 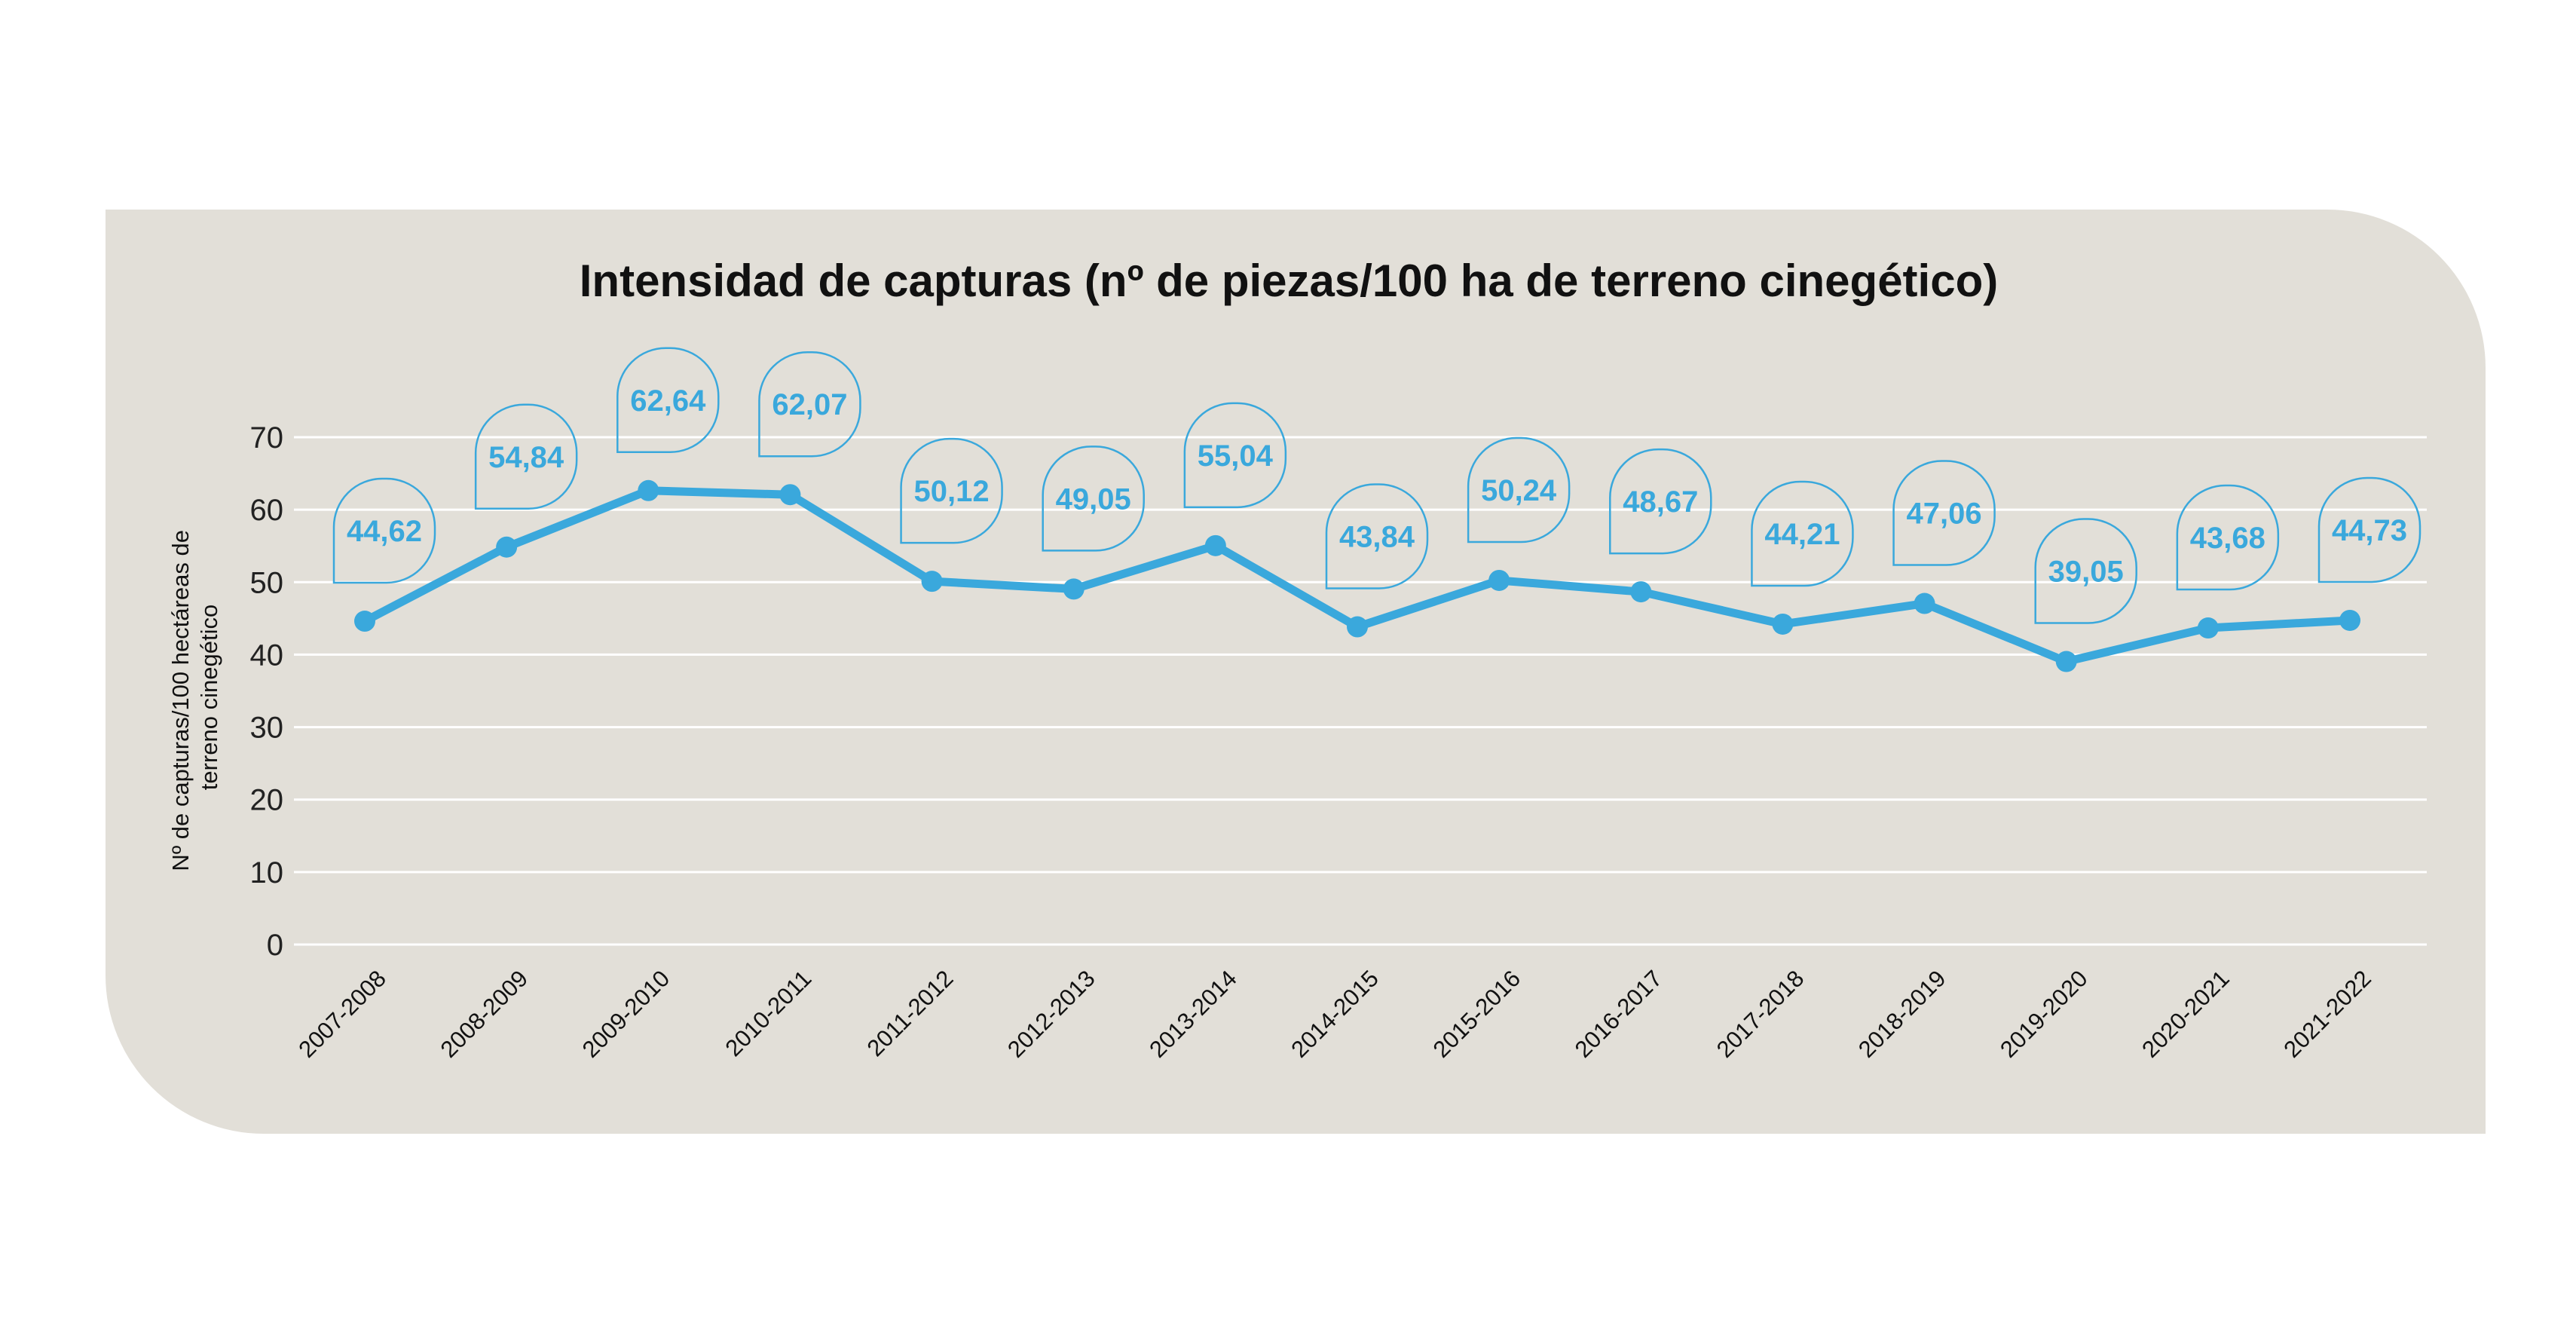 I want to click on data-label-bubble-2015-2016, so click(x=1519, y=490).